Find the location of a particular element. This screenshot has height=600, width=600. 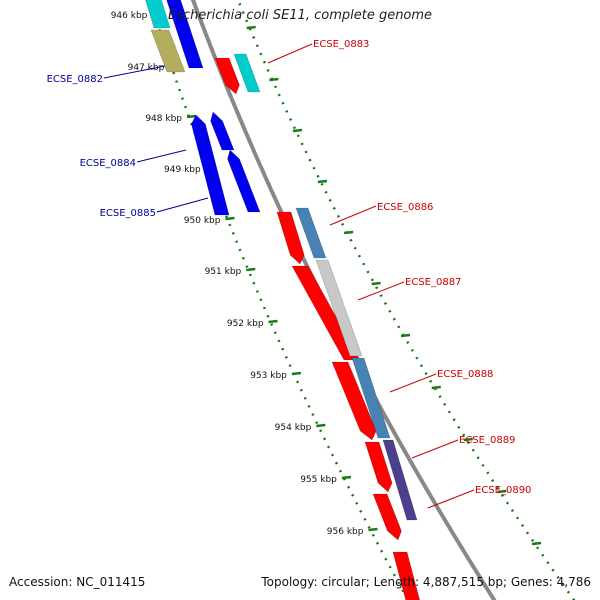

gene-label: ECSE_0890 is located at coordinates (503, 490).